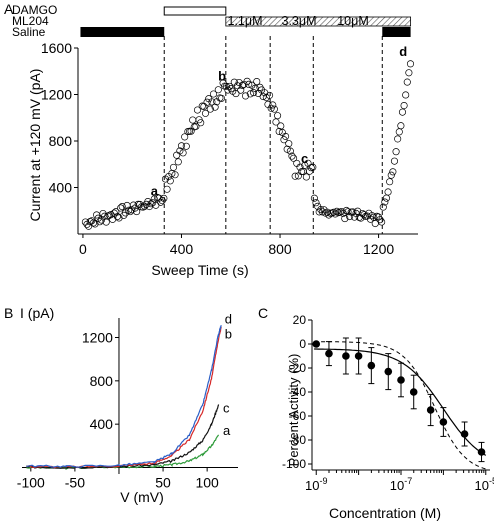 The height and width of the screenshot is (522, 494). What do you see at coordinates (83, 249) in the screenshot?
I see `panel-a-xtick-label: 0` at bounding box center [83, 249].